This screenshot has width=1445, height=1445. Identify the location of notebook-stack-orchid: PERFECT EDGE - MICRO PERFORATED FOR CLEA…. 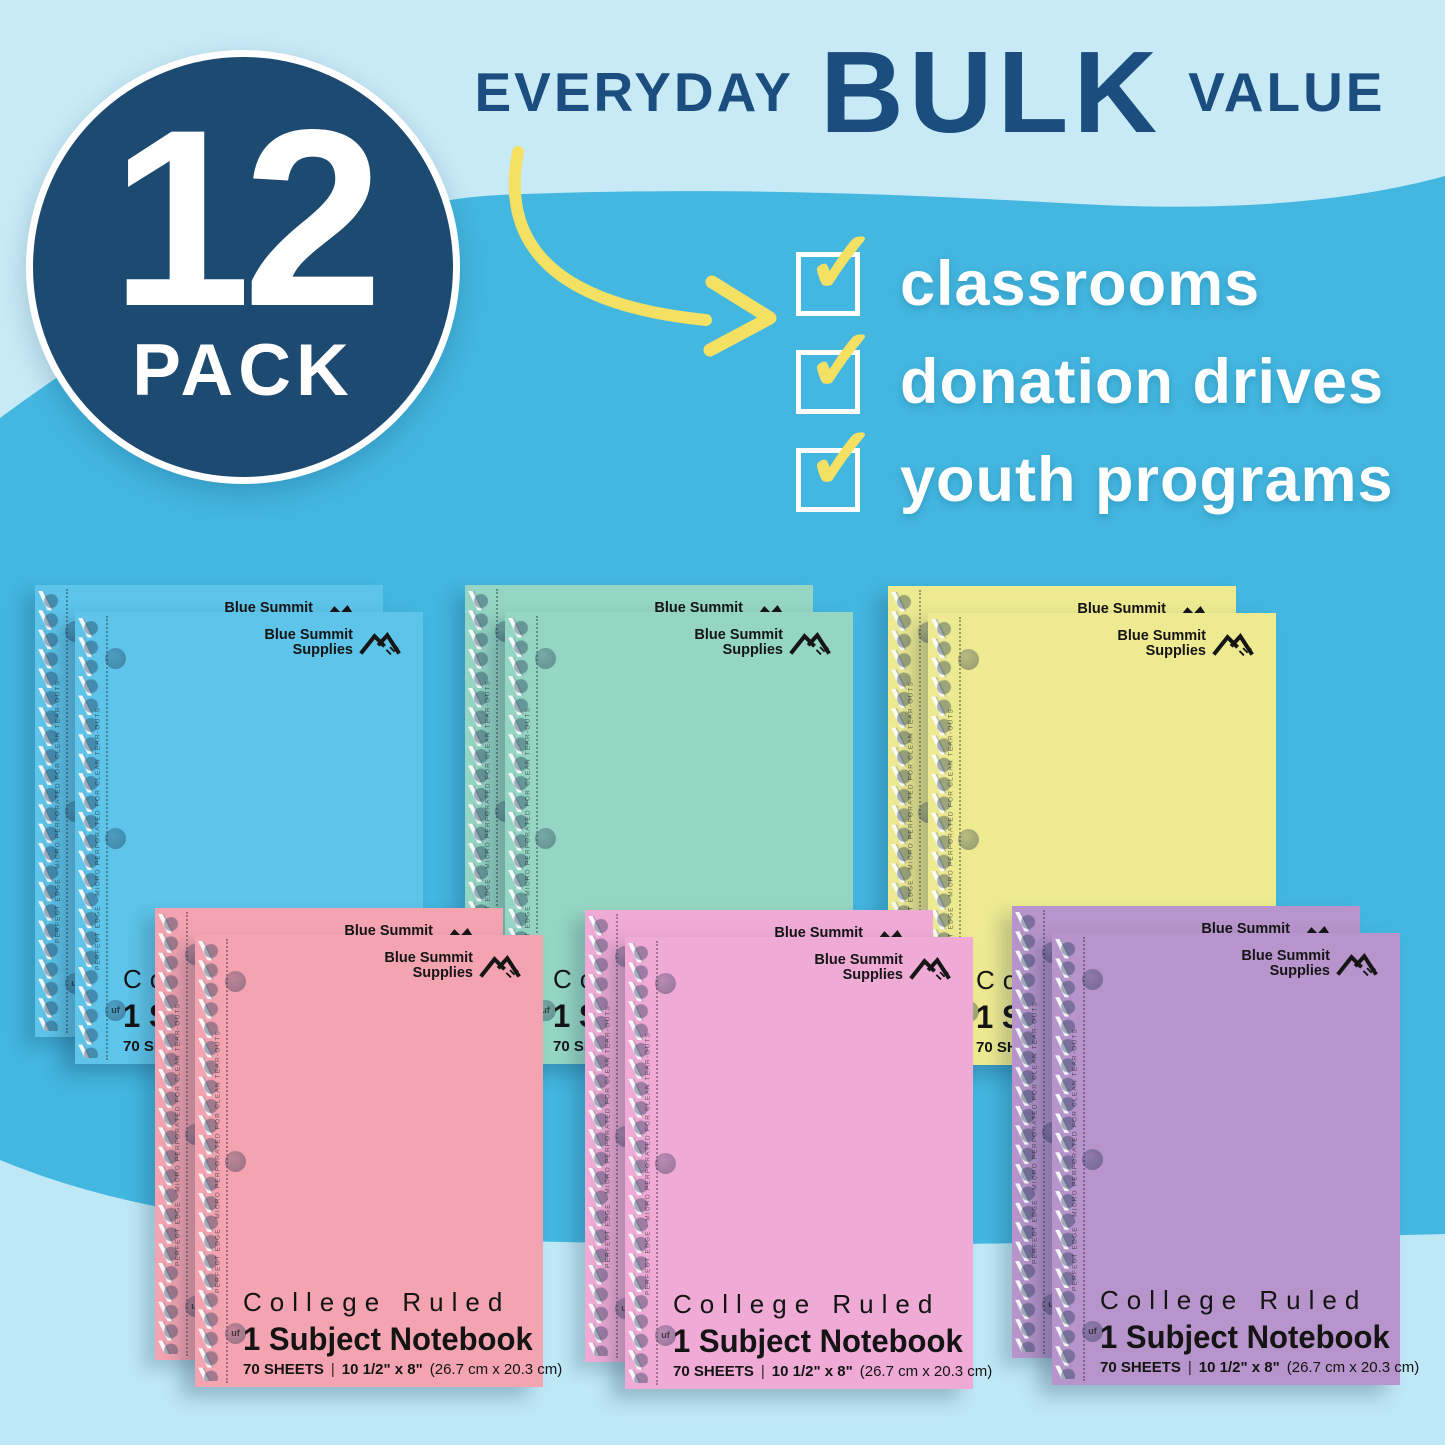
(788, 1150).